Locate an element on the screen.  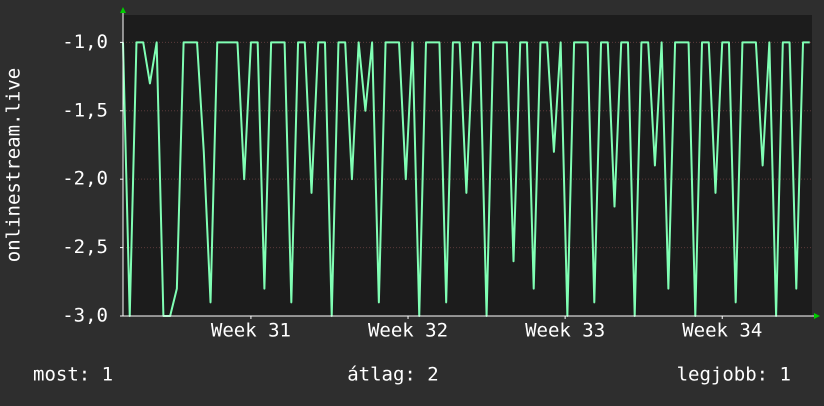
y-tick-label: -1,0 is located at coordinates (85, 42).